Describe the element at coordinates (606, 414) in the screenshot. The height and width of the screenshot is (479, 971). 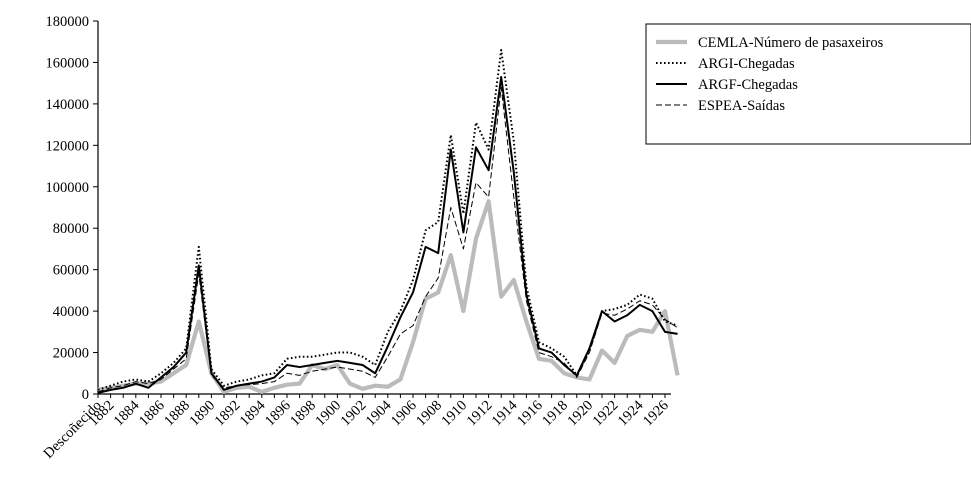
I see `x-tick-label: 1922` at that location.